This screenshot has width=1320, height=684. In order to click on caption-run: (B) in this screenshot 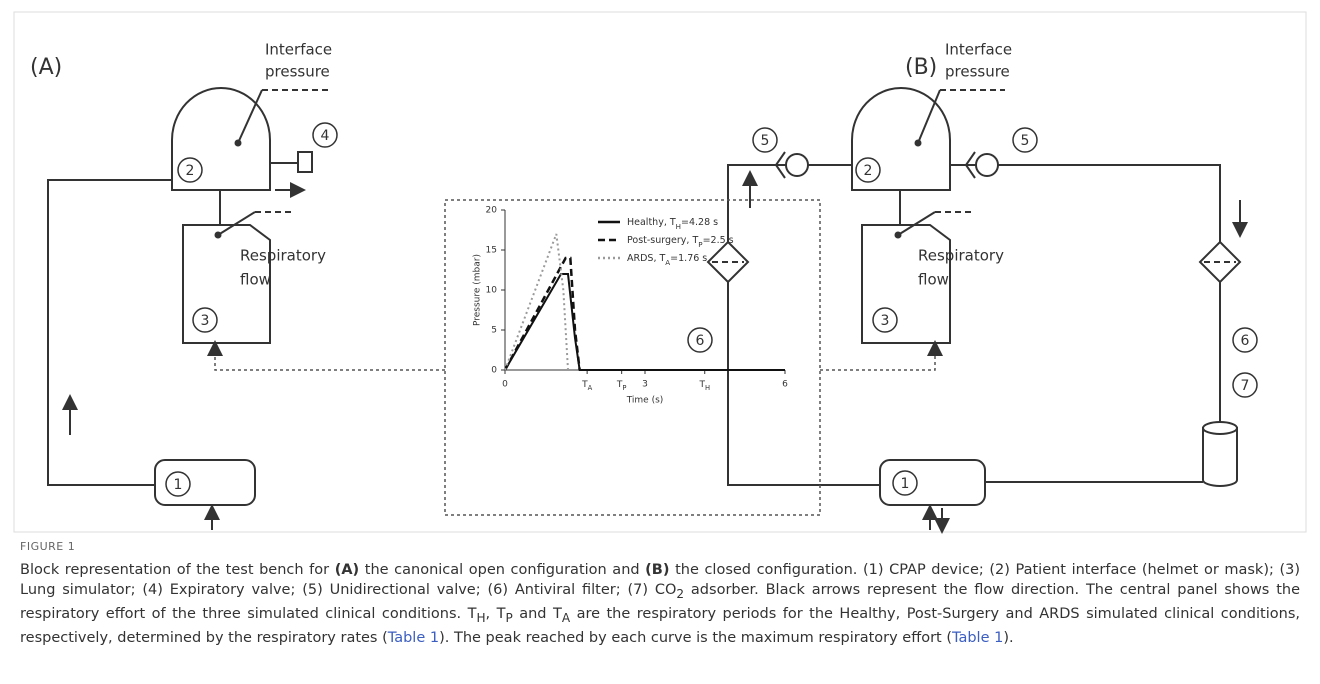, I will do `click(657, 570)`.